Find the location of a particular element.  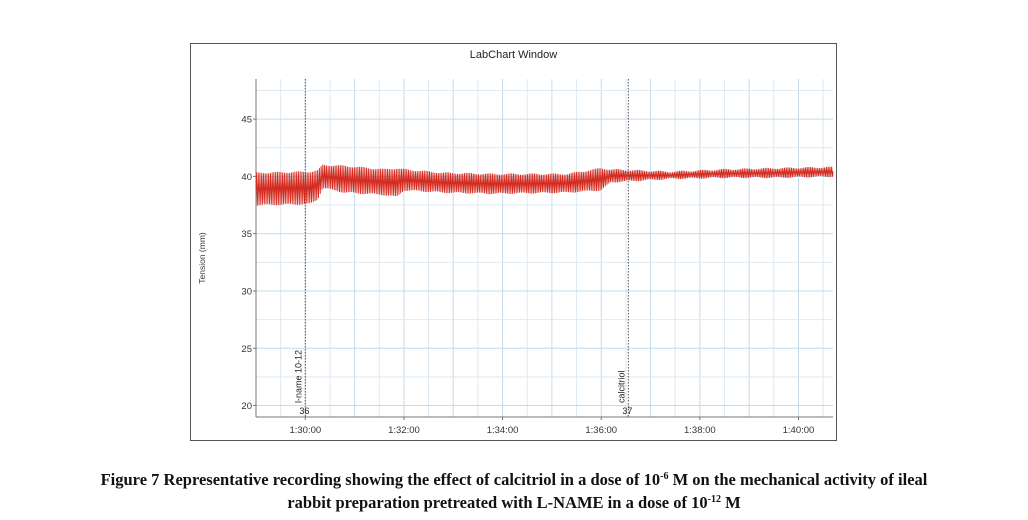

y-tick-label: 35 is located at coordinates (246, 234).